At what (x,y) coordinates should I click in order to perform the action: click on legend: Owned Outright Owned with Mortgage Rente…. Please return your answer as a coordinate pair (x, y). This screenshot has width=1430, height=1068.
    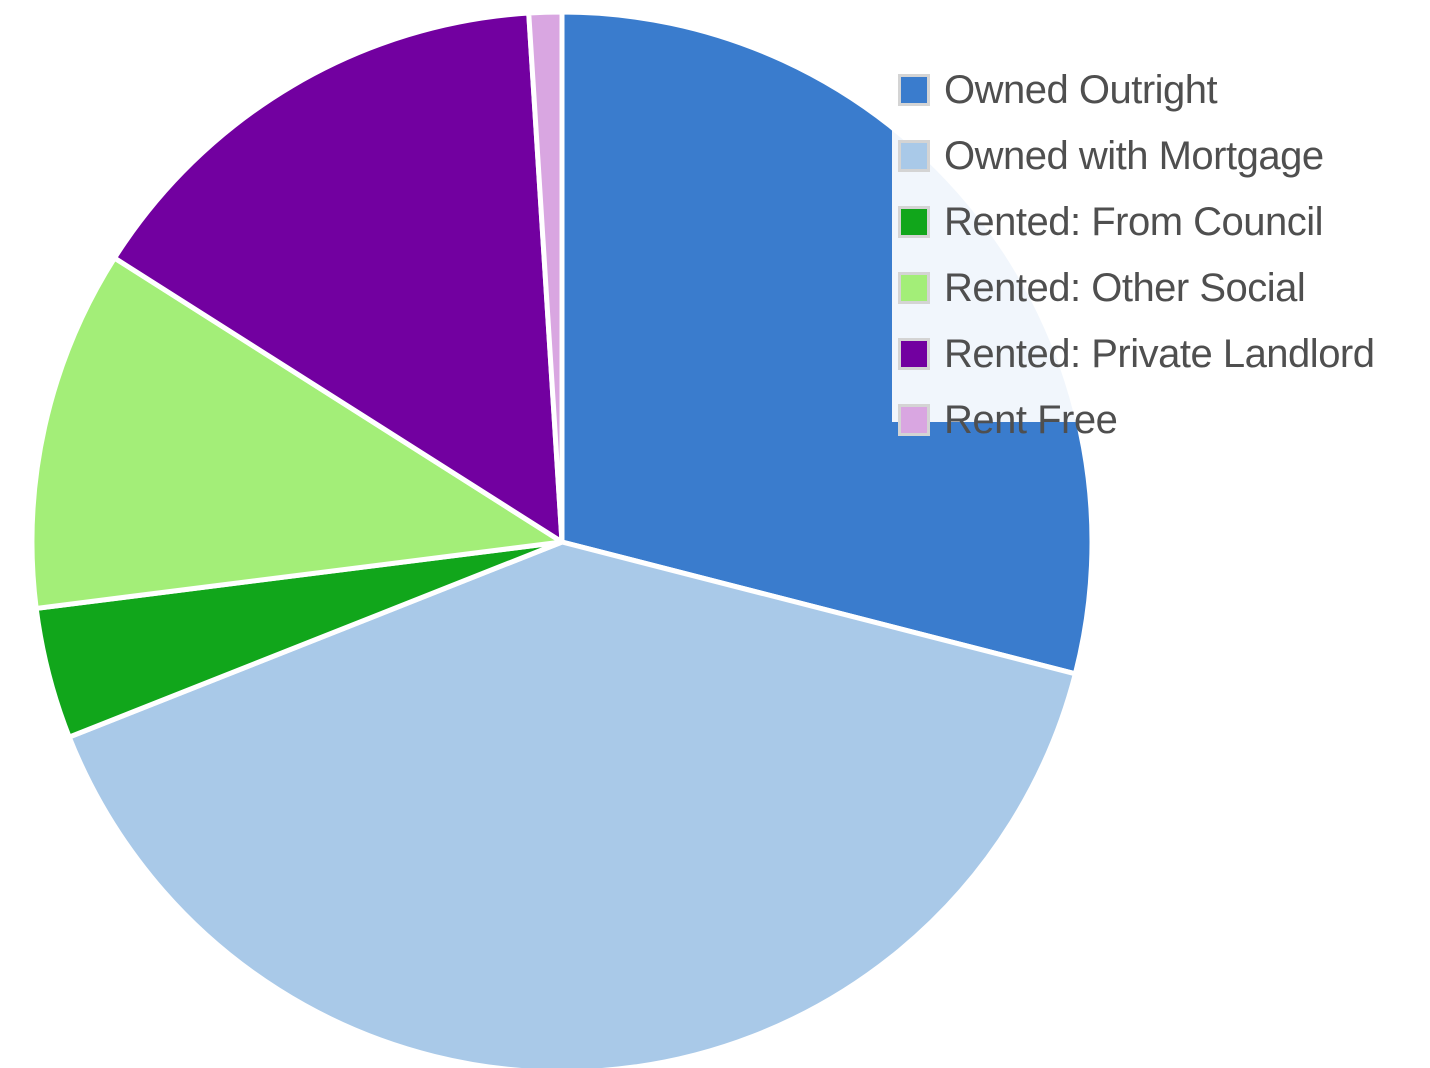
    Looking at the image, I should click on (1133, 236).